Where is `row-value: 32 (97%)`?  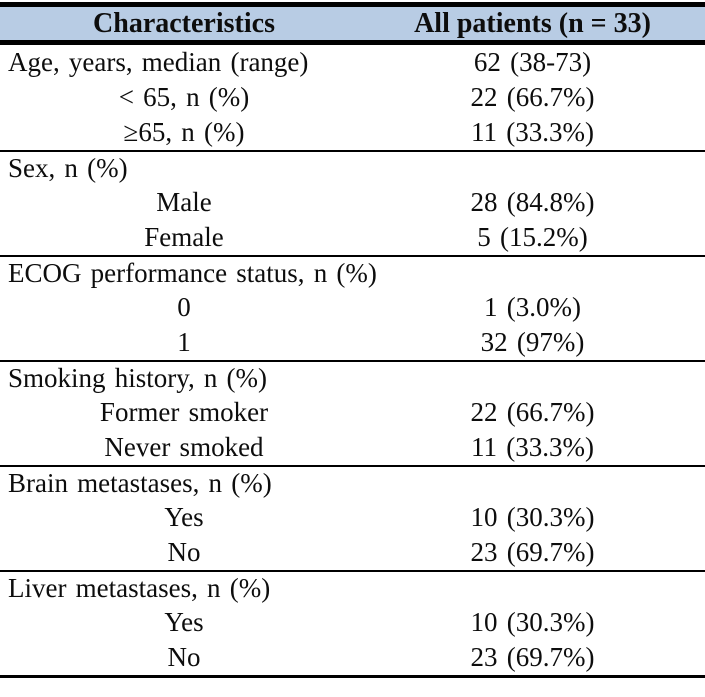 row-value: 32 (97%) is located at coordinates (532, 342).